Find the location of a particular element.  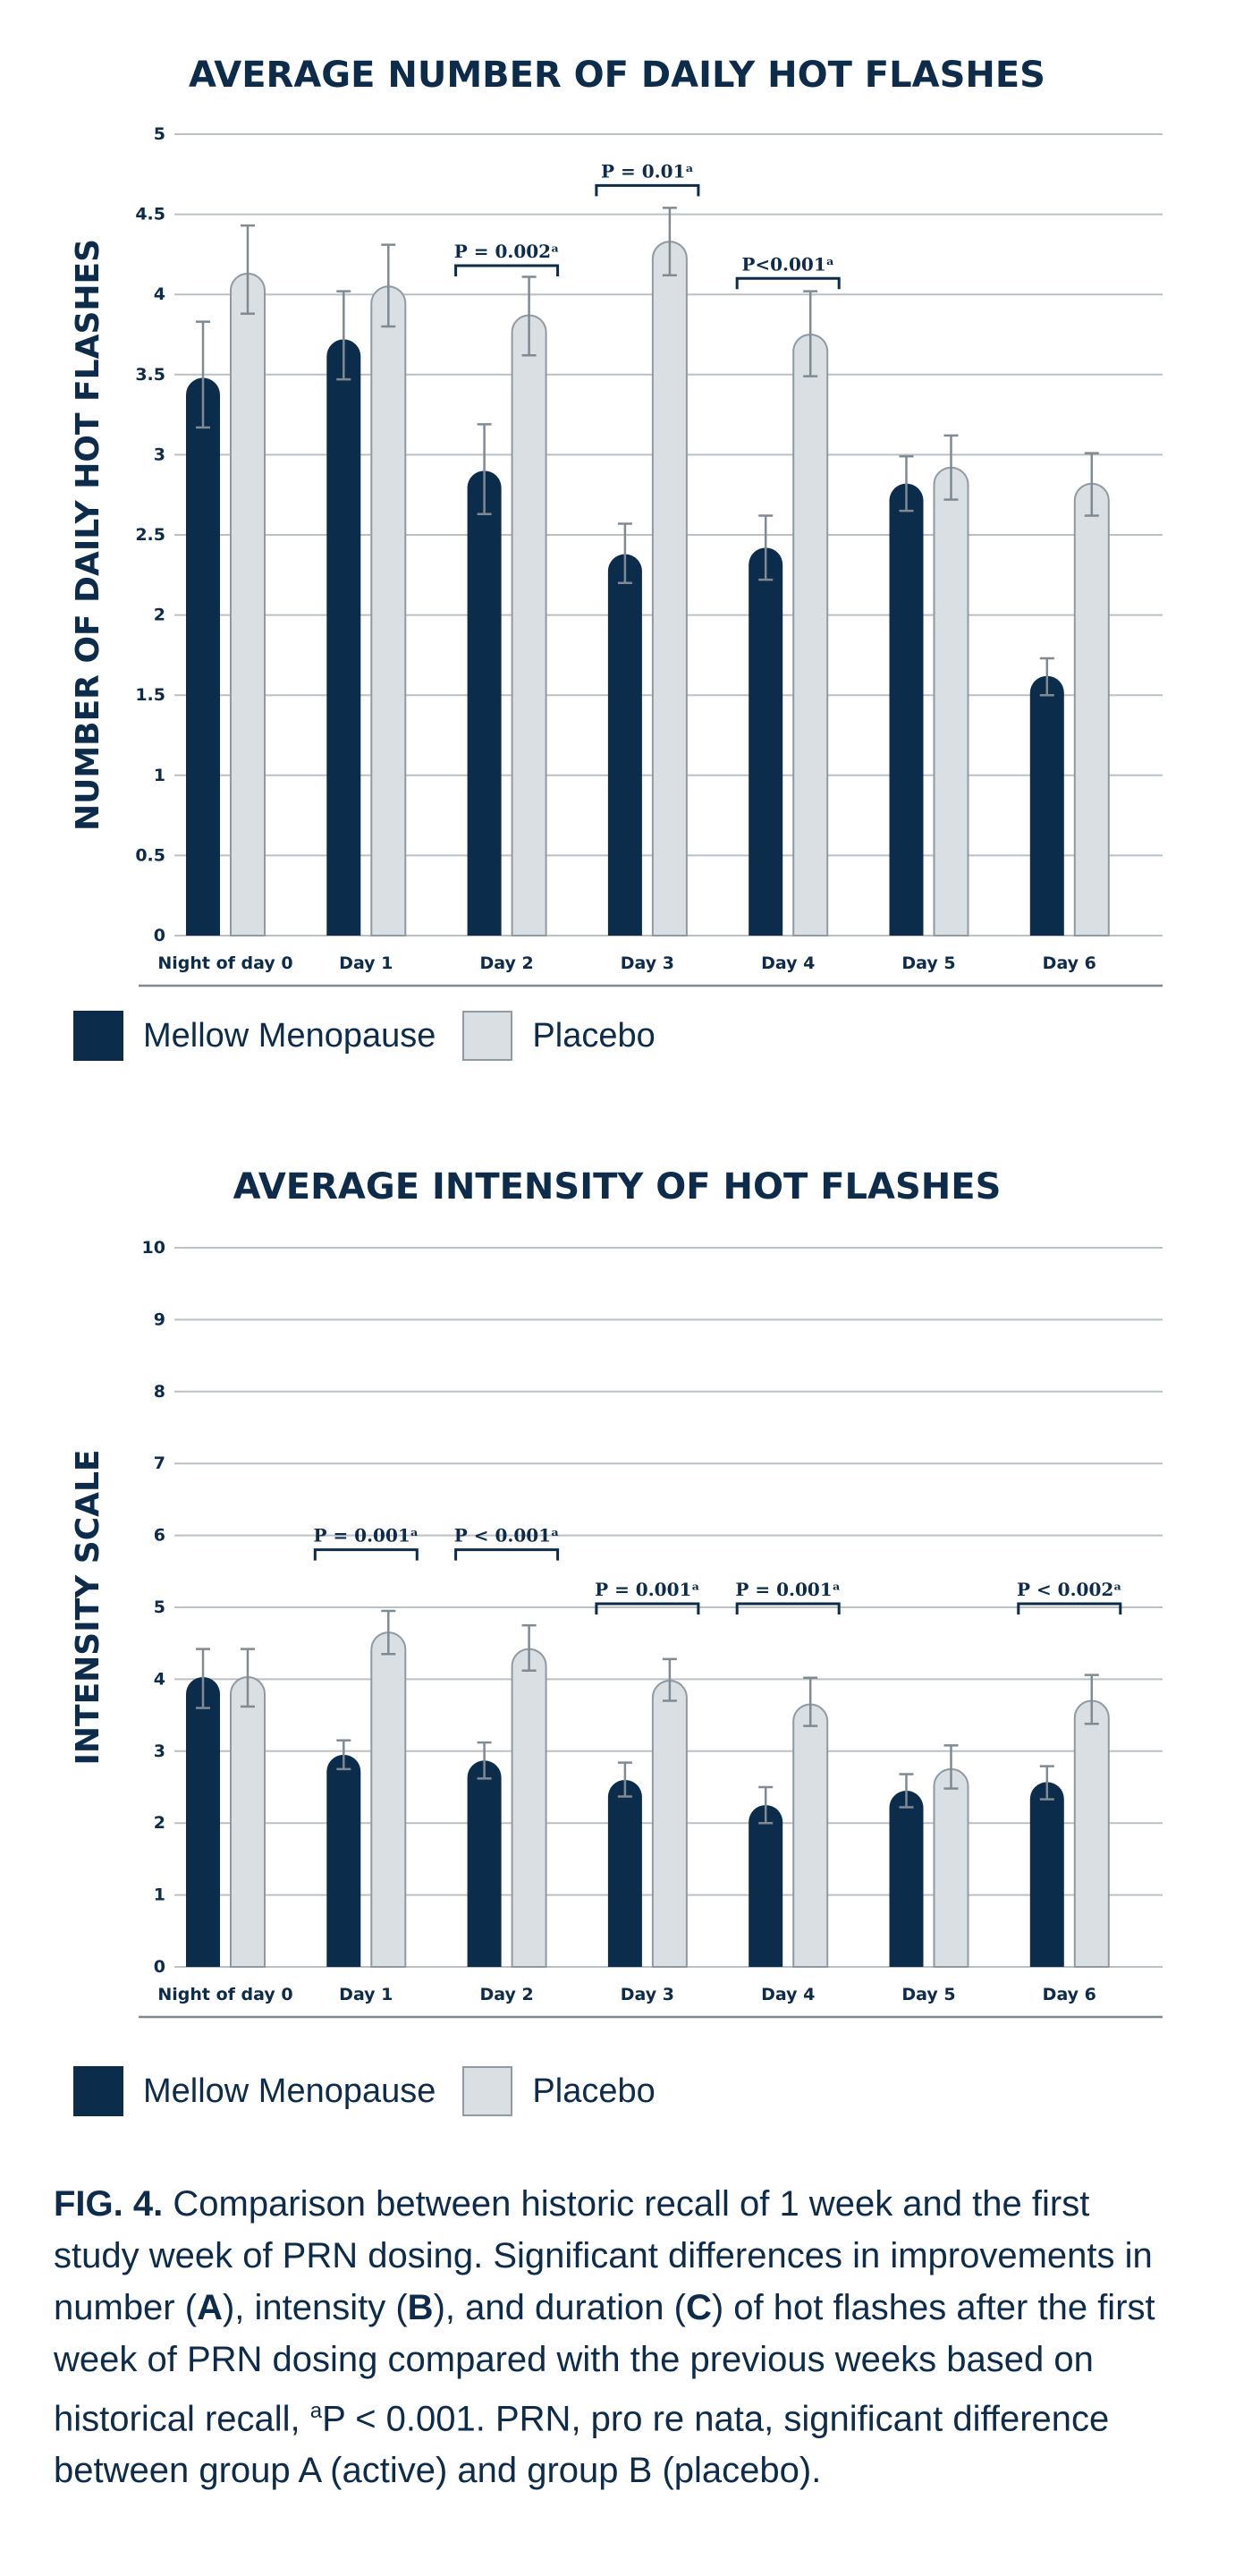

legend-number-chart: Mellow Menopause Placebo is located at coordinates (365, 1036).